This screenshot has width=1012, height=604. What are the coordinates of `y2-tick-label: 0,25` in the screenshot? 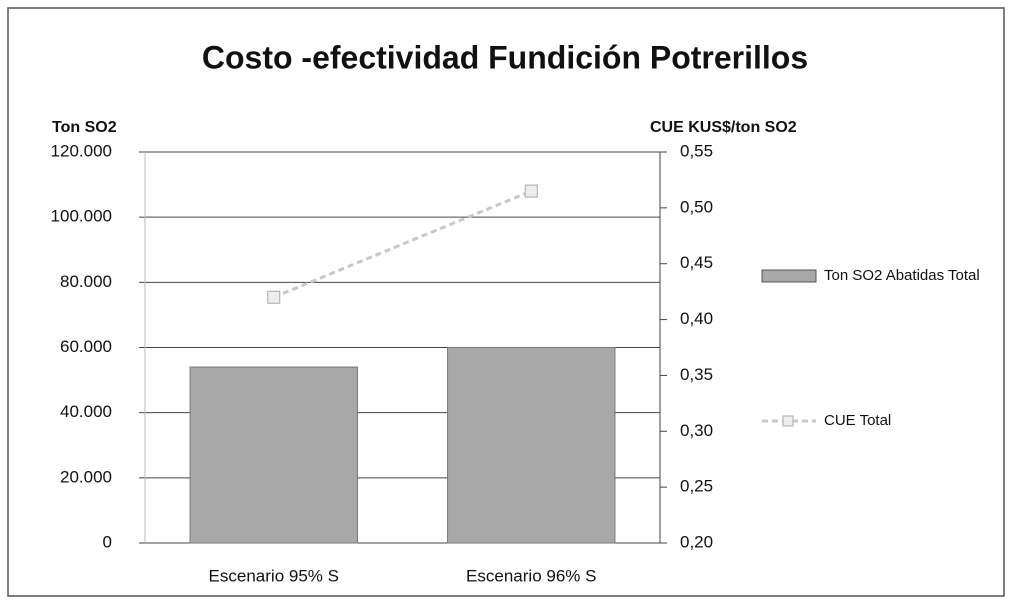 It's located at (696, 486).